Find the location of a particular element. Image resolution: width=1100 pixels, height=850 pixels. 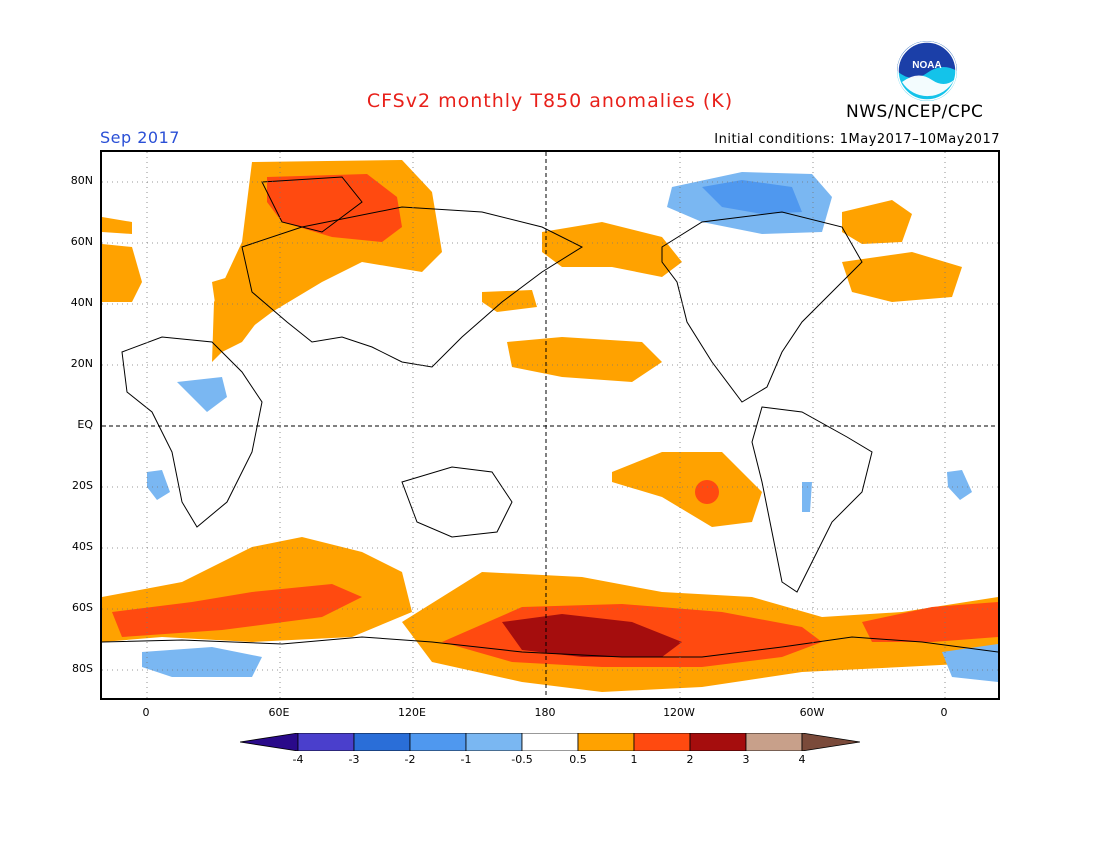

eurasia-outline is located at coordinates (412, 287).